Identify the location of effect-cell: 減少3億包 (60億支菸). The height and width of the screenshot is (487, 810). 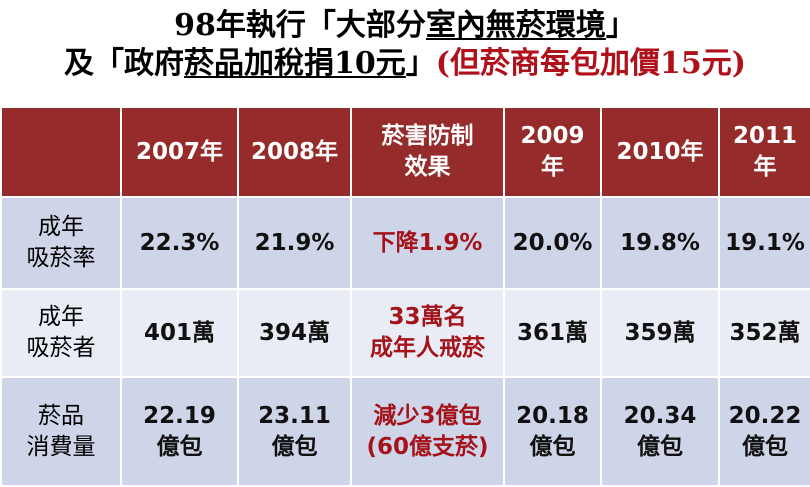
(427, 431).